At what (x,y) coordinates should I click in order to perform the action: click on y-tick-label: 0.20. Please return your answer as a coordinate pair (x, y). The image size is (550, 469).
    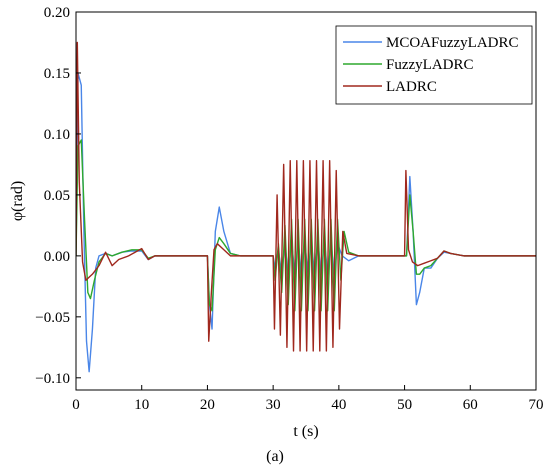
    Looking at the image, I should click on (57, 13).